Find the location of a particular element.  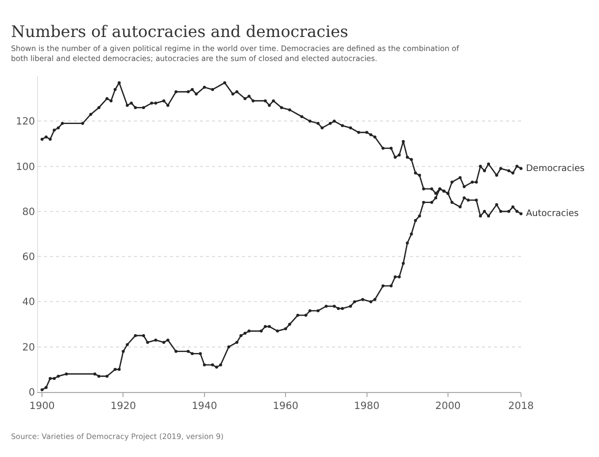

x-tick-label: 1960 is located at coordinates (285, 406).